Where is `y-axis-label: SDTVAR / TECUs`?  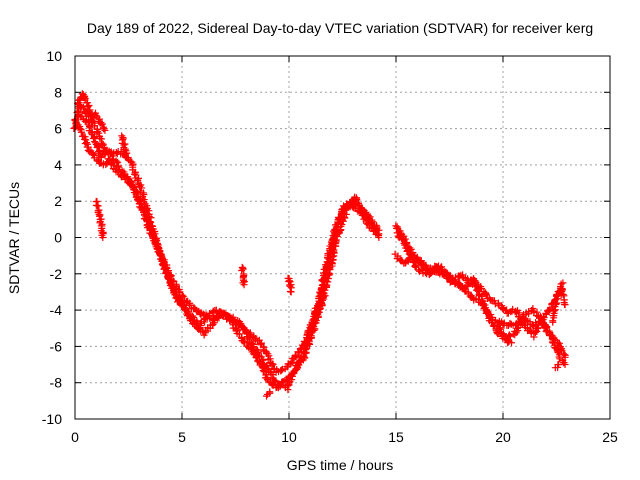
y-axis-label: SDTVAR / TECUs is located at coordinates (14, 238).